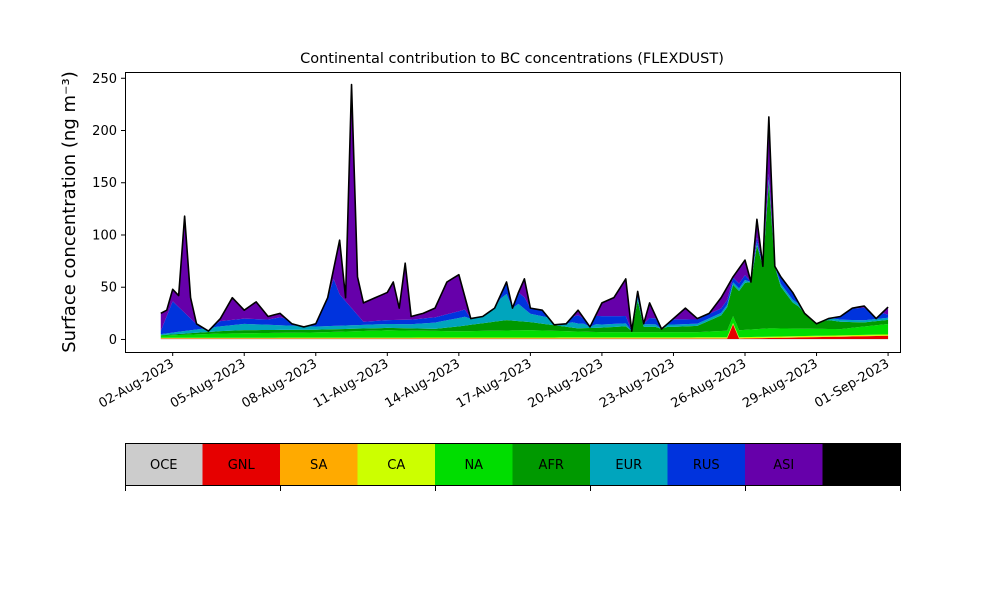 The image size is (1000, 600). I want to click on colorbar-swatch-rus, so click(706, 464).